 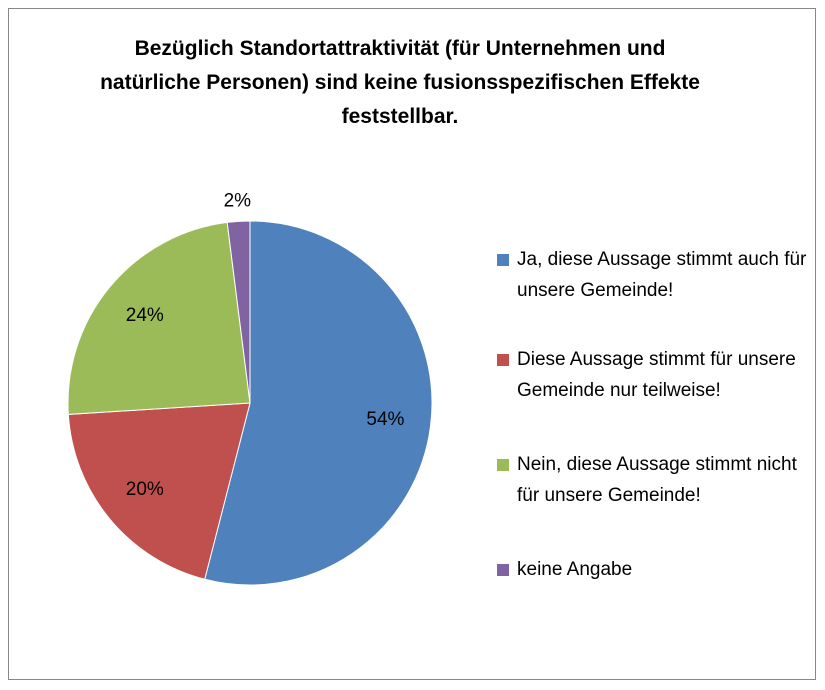 What do you see at coordinates (238, 200) in the screenshot?
I see `data-label: 2%` at bounding box center [238, 200].